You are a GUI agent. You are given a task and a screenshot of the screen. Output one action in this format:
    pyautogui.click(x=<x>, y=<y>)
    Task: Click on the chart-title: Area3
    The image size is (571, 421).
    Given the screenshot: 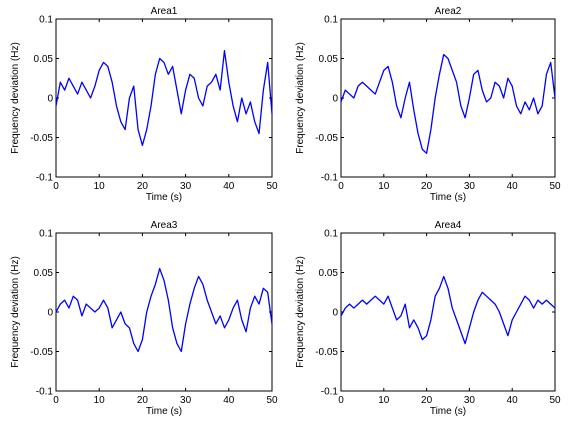 What is the action you would take?
    pyautogui.click(x=164, y=225)
    